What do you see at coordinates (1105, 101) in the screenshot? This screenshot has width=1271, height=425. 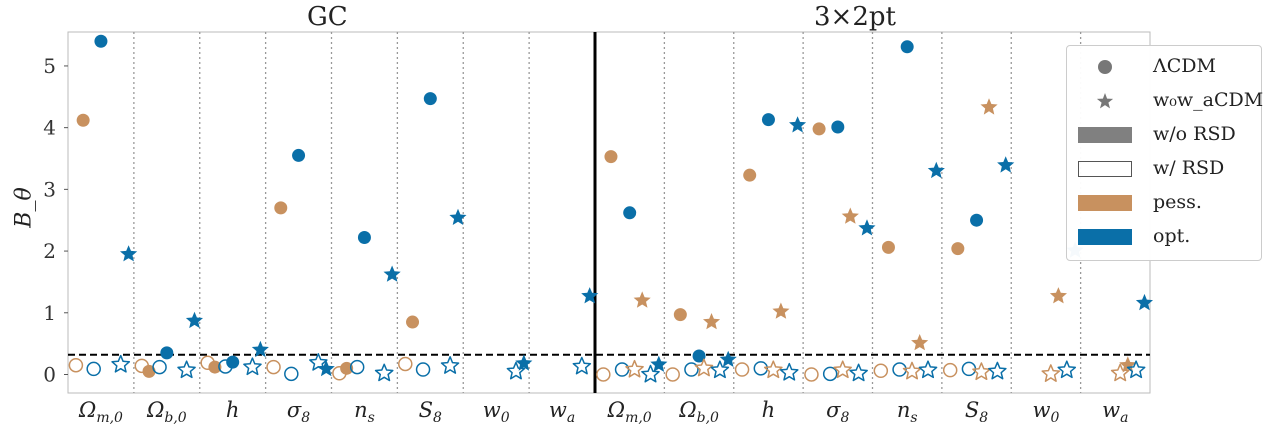 I see `star-marker-icon` at bounding box center [1105, 101].